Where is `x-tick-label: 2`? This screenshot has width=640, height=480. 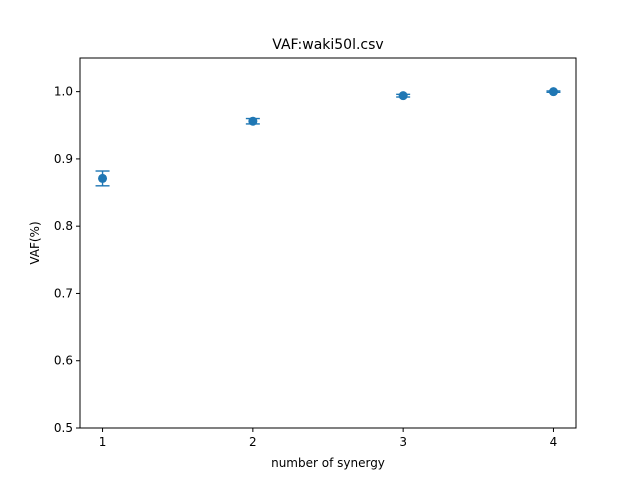
x-tick-label: 2 is located at coordinates (253, 442).